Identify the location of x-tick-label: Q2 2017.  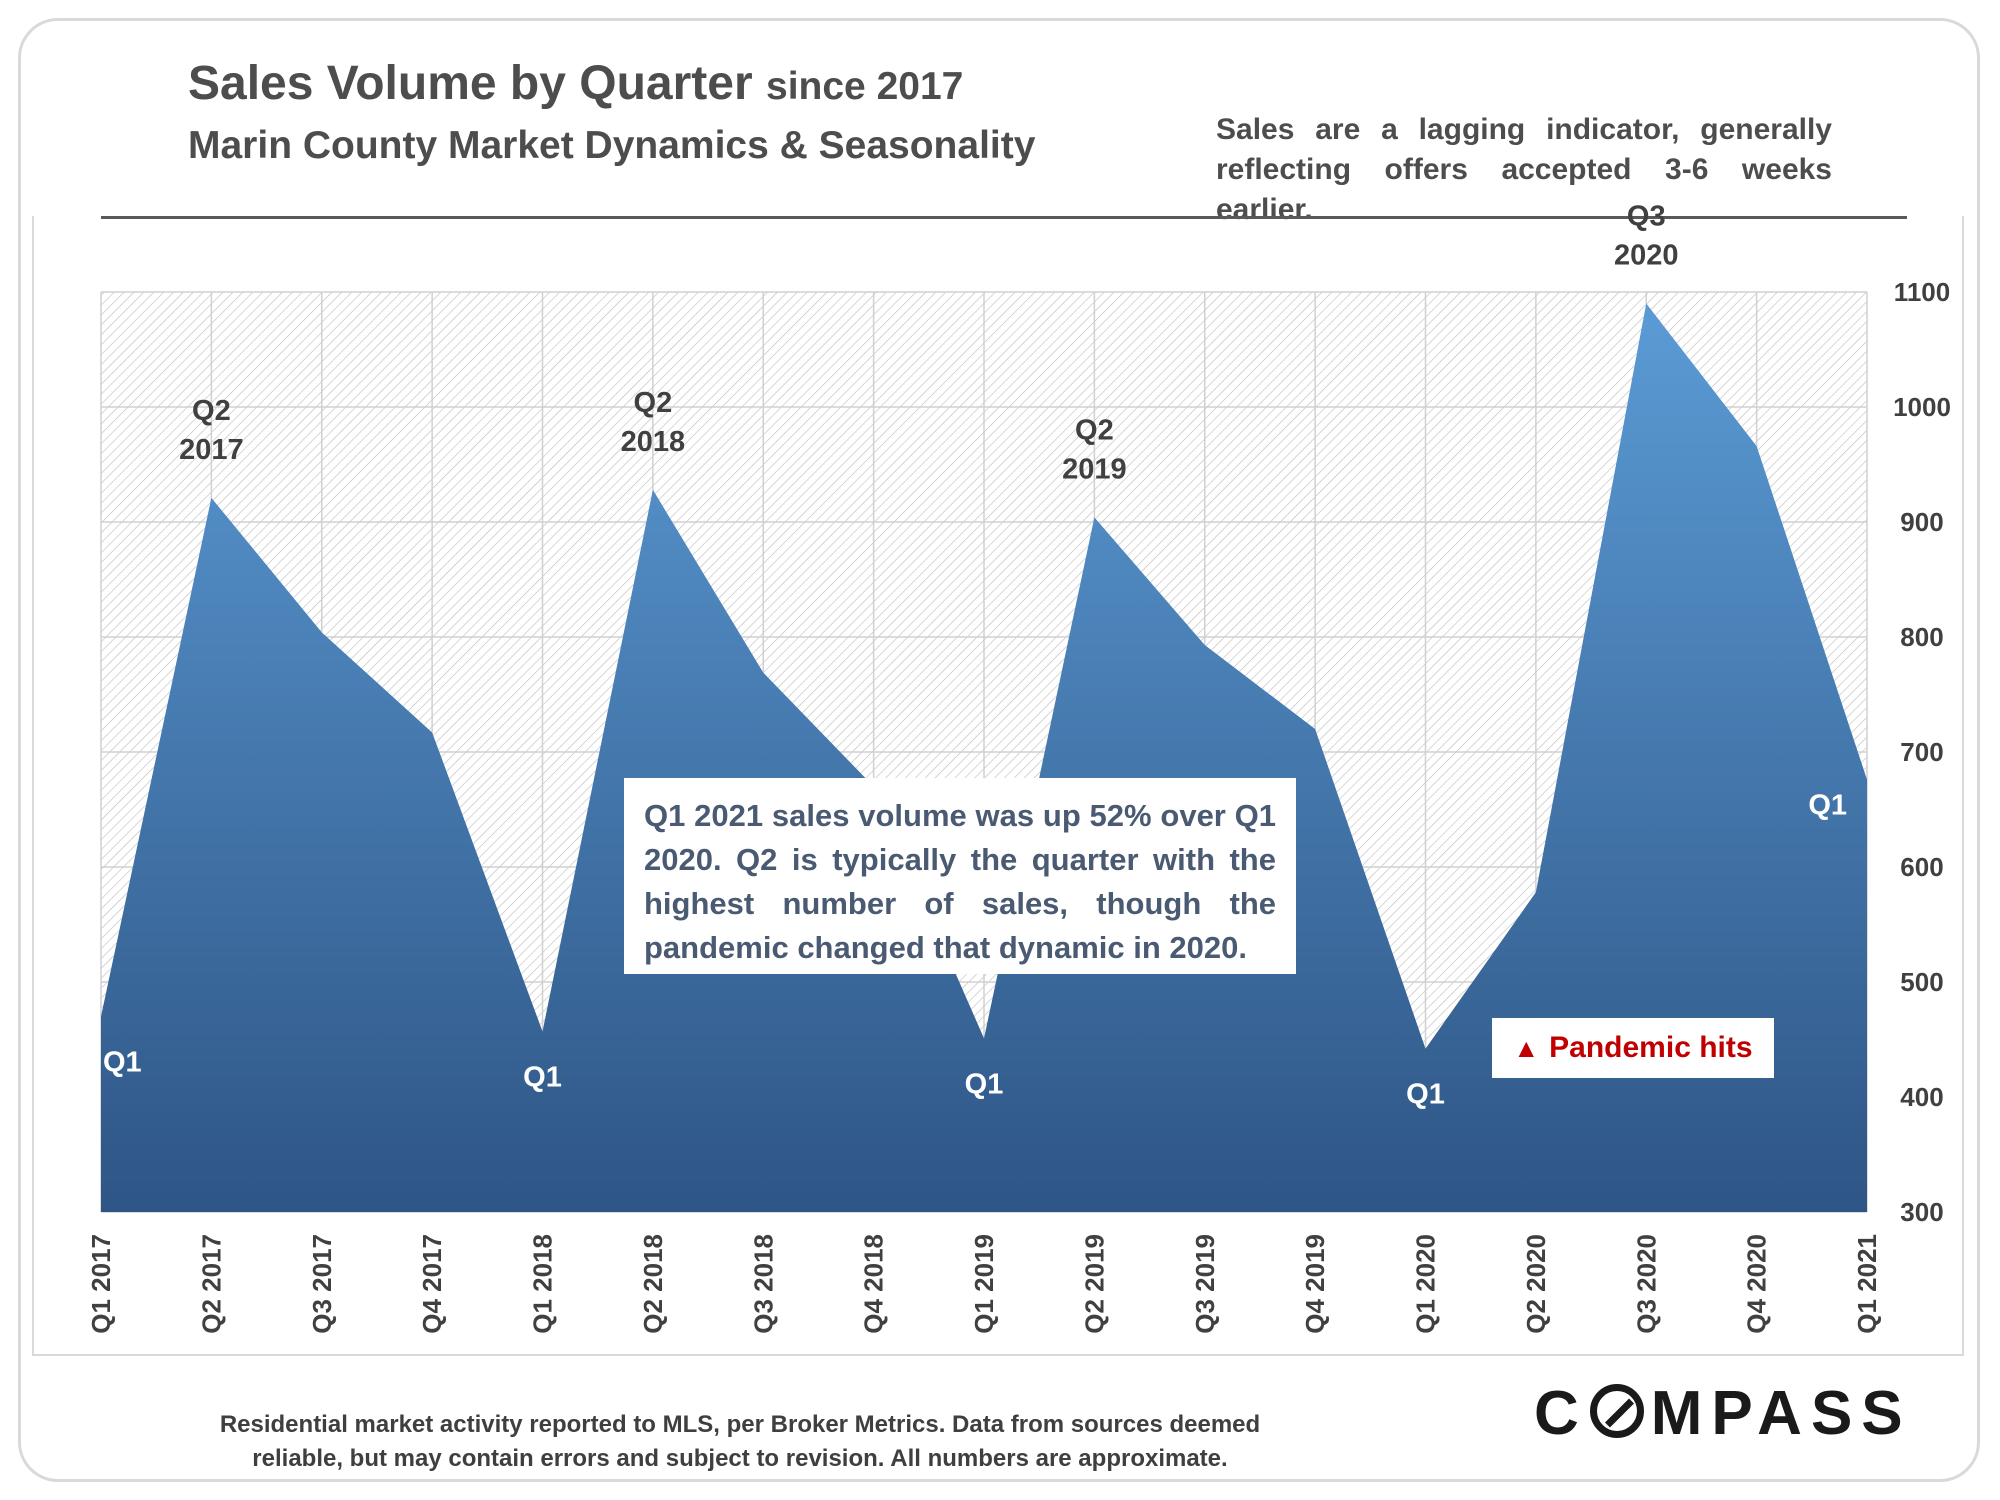
(211, 1284).